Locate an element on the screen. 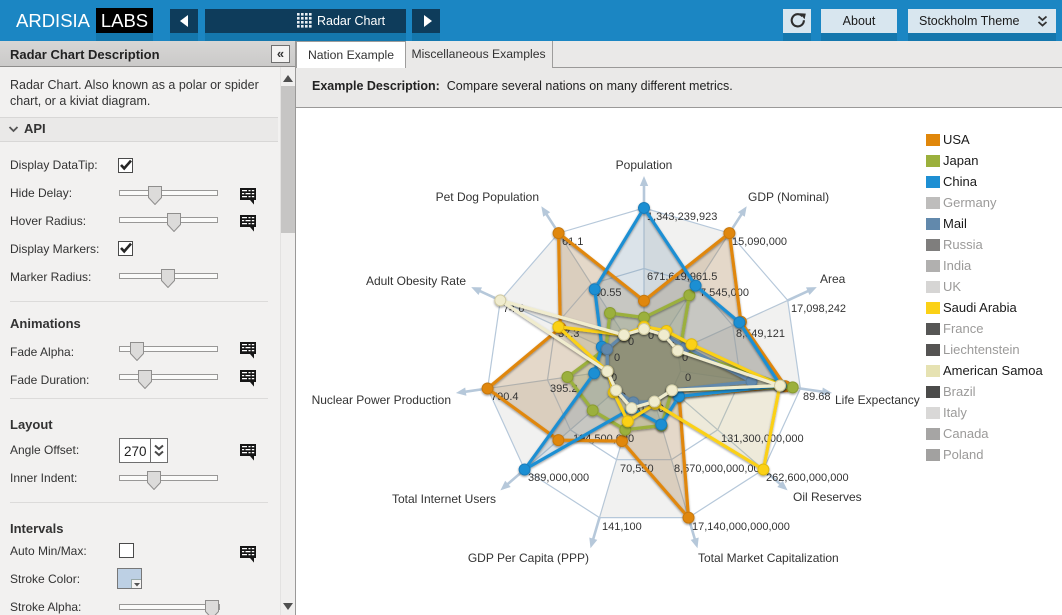 This screenshot has width=1062, height=615. svg-text: Pet Dog Population is located at coordinates (487, 197).